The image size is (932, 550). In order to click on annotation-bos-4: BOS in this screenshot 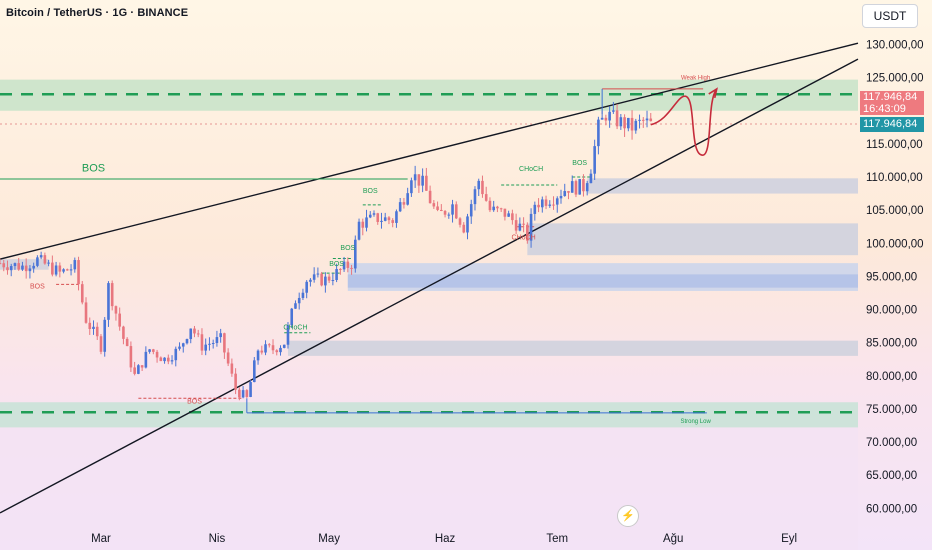, I will do `click(336, 264)`.